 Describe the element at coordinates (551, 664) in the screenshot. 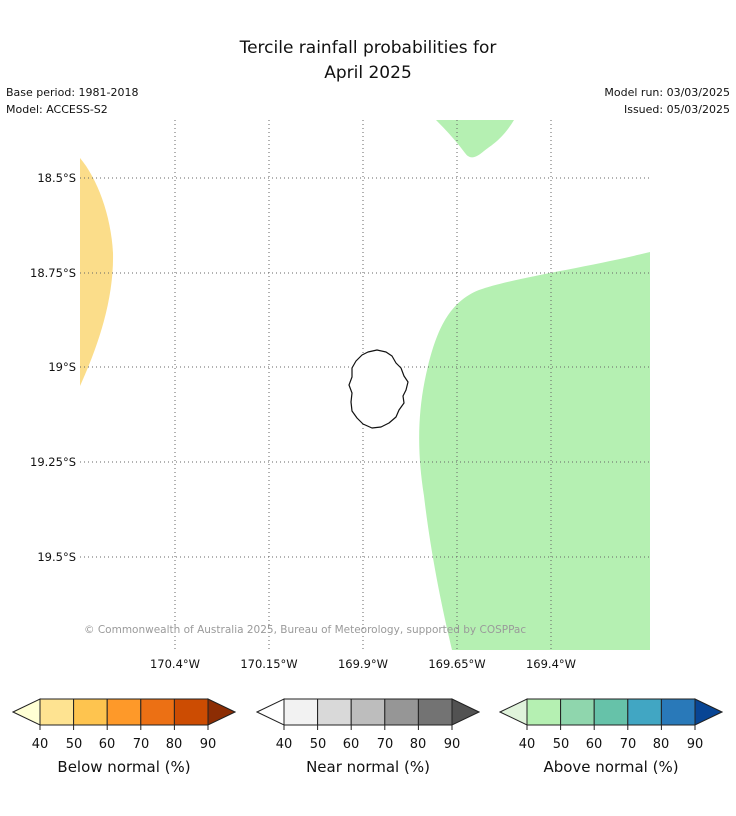

I see `lon-axis-label: 169.4°W` at that location.